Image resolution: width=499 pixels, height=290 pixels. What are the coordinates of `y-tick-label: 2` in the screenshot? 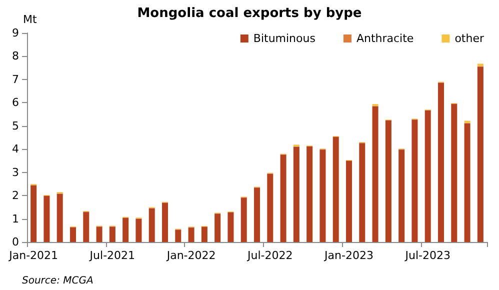 It's located at (15, 195).